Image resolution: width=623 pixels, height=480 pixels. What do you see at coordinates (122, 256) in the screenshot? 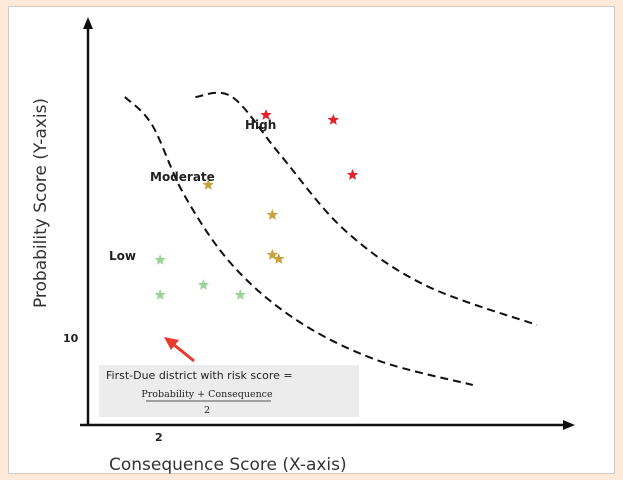
I see `zone-label-low: Low` at bounding box center [122, 256].